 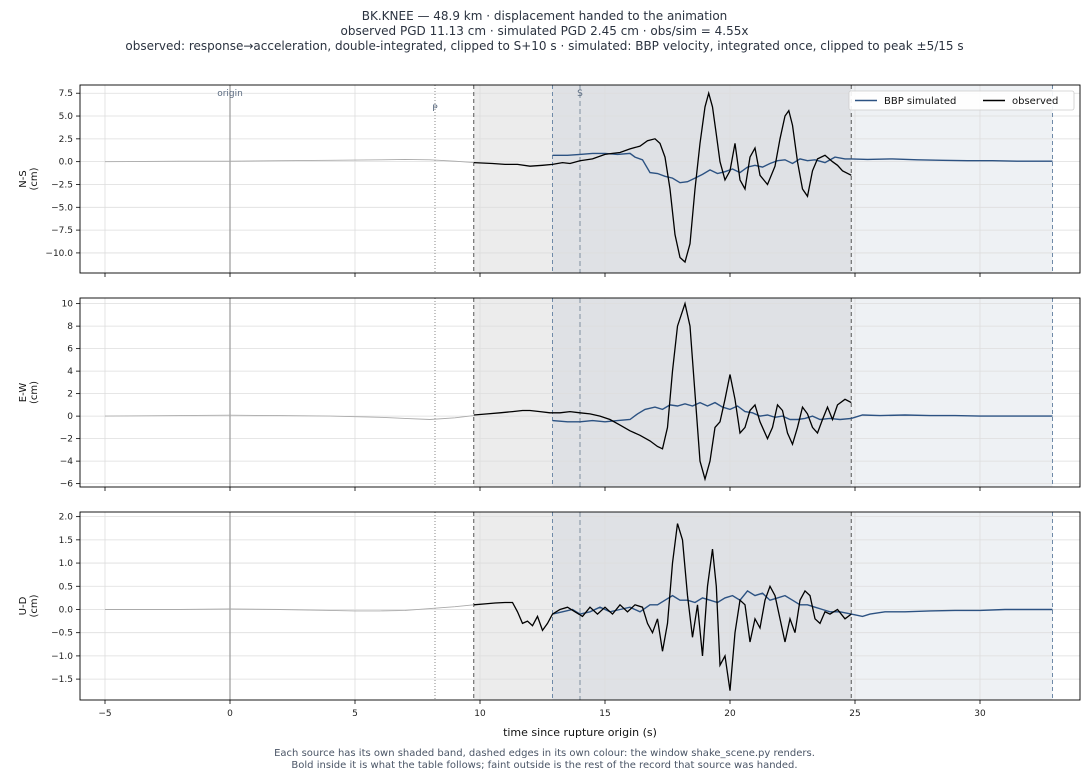 What do you see at coordinates (66, 518) in the screenshot?
I see `y-tick-label: 2.0` at bounding box center [66, 518].